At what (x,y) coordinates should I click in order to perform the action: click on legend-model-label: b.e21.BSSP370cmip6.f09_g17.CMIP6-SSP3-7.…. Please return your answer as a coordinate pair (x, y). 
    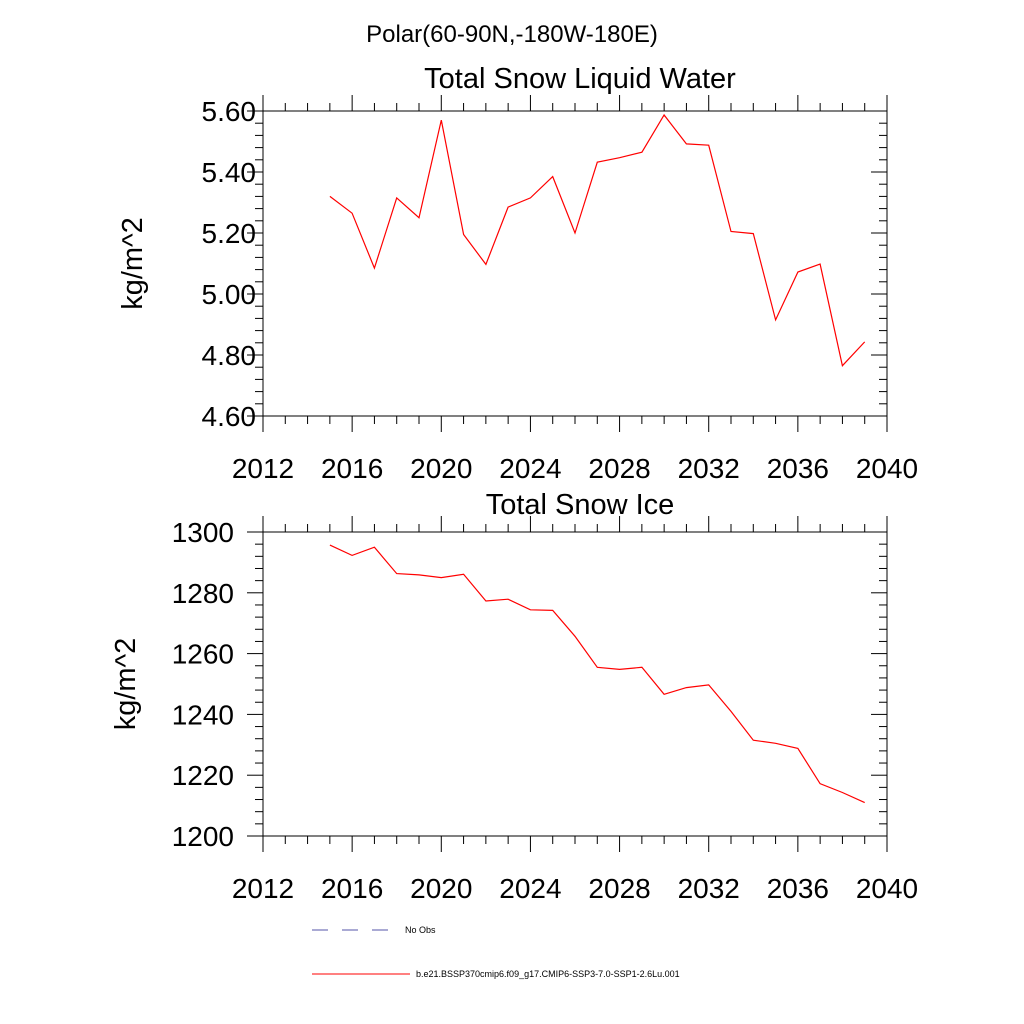
    Looking at the image, I should click on (548, 974).